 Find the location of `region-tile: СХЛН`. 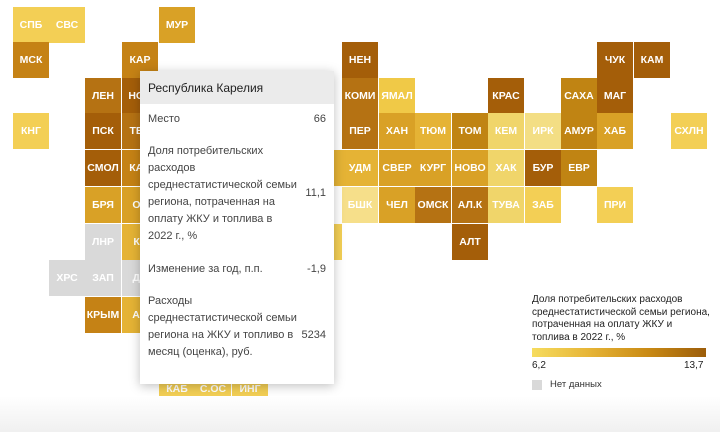

region-tile: СХЛН is located at coordinates (689, 131).